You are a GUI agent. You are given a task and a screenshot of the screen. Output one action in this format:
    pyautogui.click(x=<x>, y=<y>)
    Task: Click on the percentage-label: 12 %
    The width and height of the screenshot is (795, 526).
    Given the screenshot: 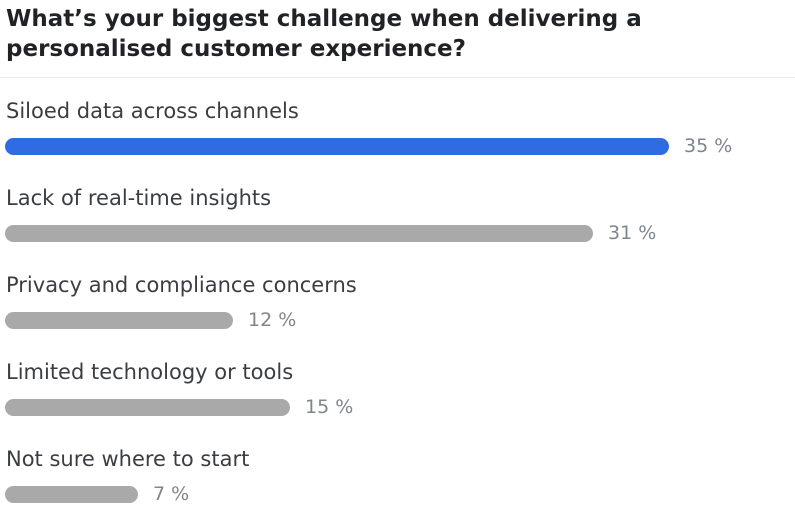 What is the action you would take?
    pyautogui.click(x=272, y=320)
    